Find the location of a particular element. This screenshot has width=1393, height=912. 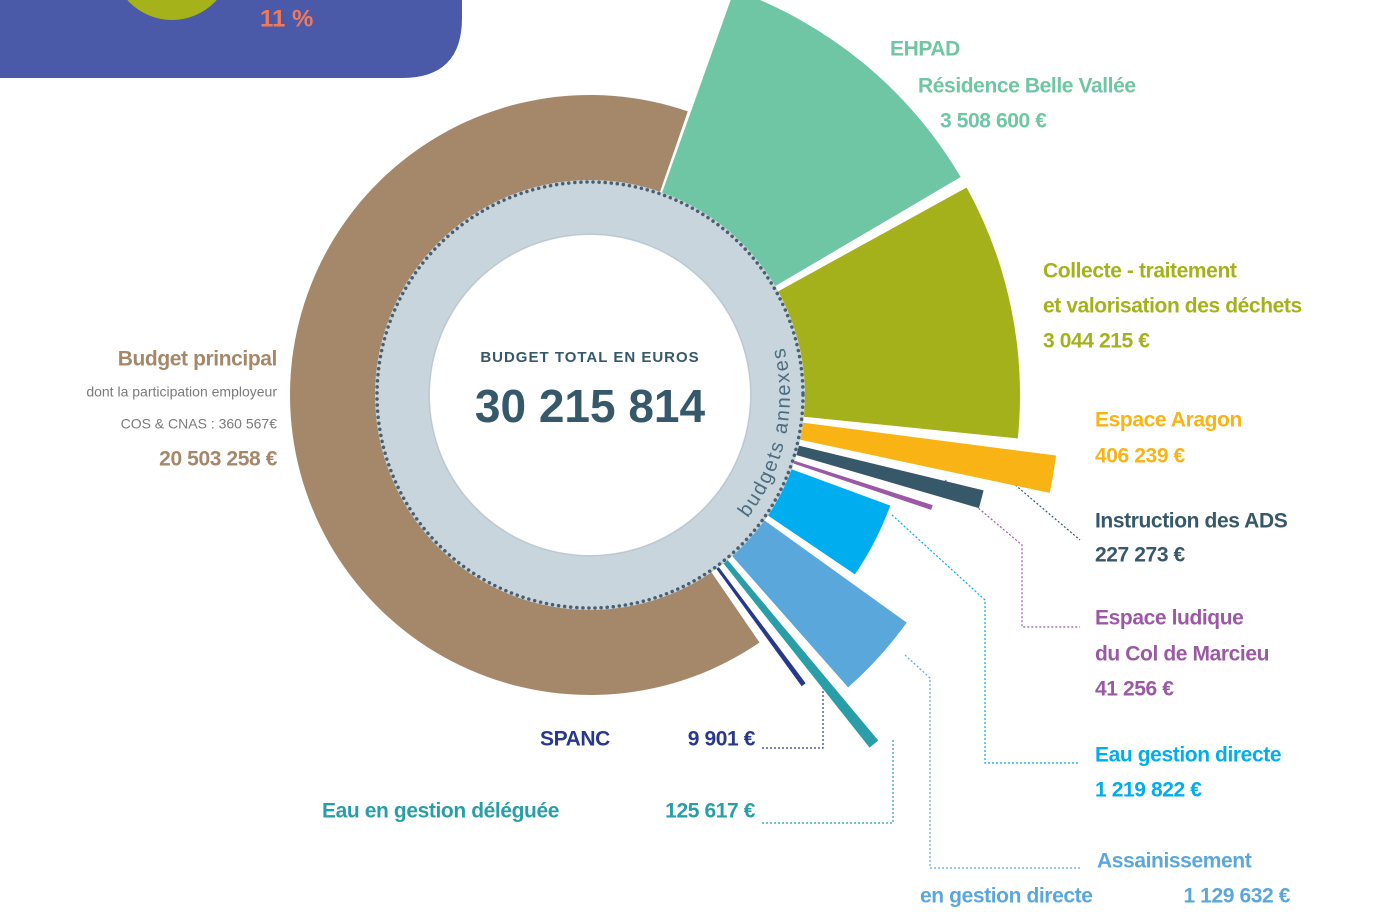

center-dots is located at coordinates (590, 395).